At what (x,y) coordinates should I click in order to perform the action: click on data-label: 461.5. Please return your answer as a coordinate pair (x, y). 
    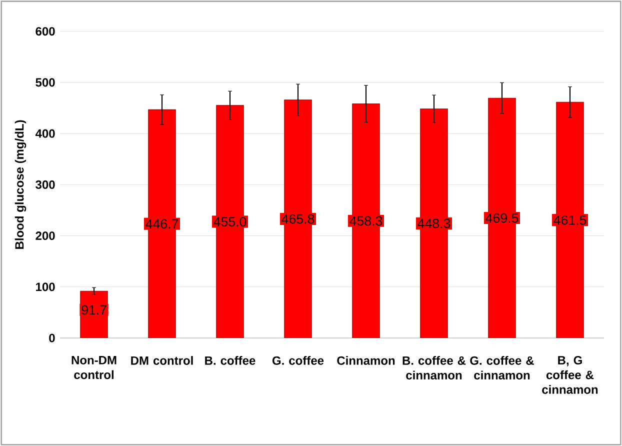
    Looking at the image, I should click on (570, 220).